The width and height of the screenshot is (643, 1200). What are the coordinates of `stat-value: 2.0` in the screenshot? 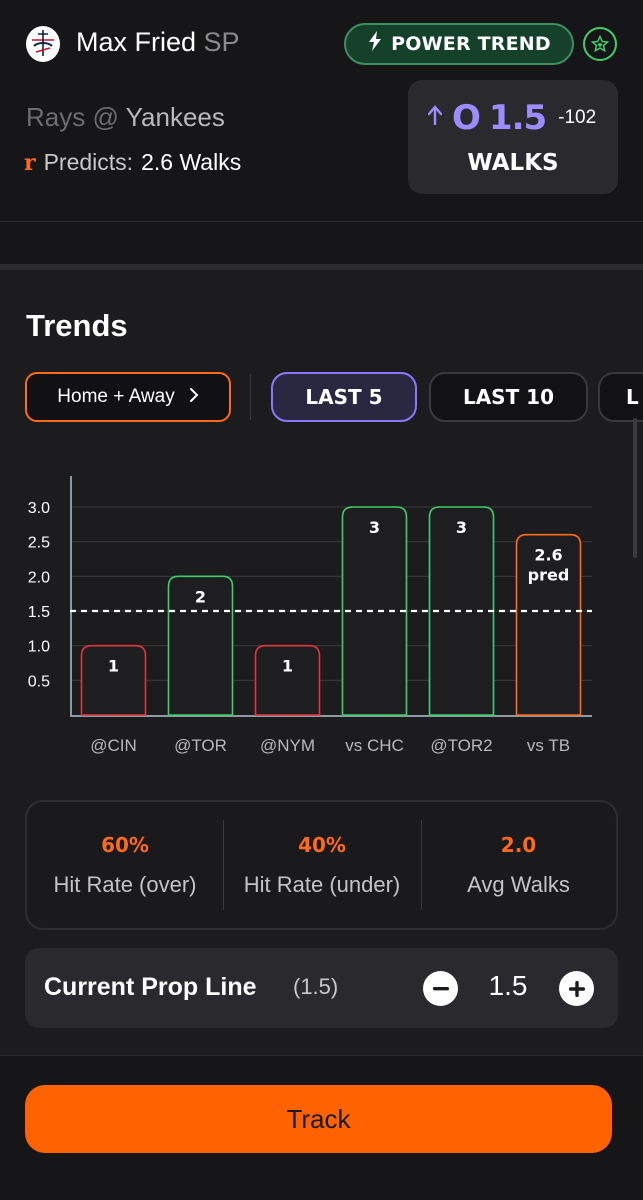 It's located at (518, 845).